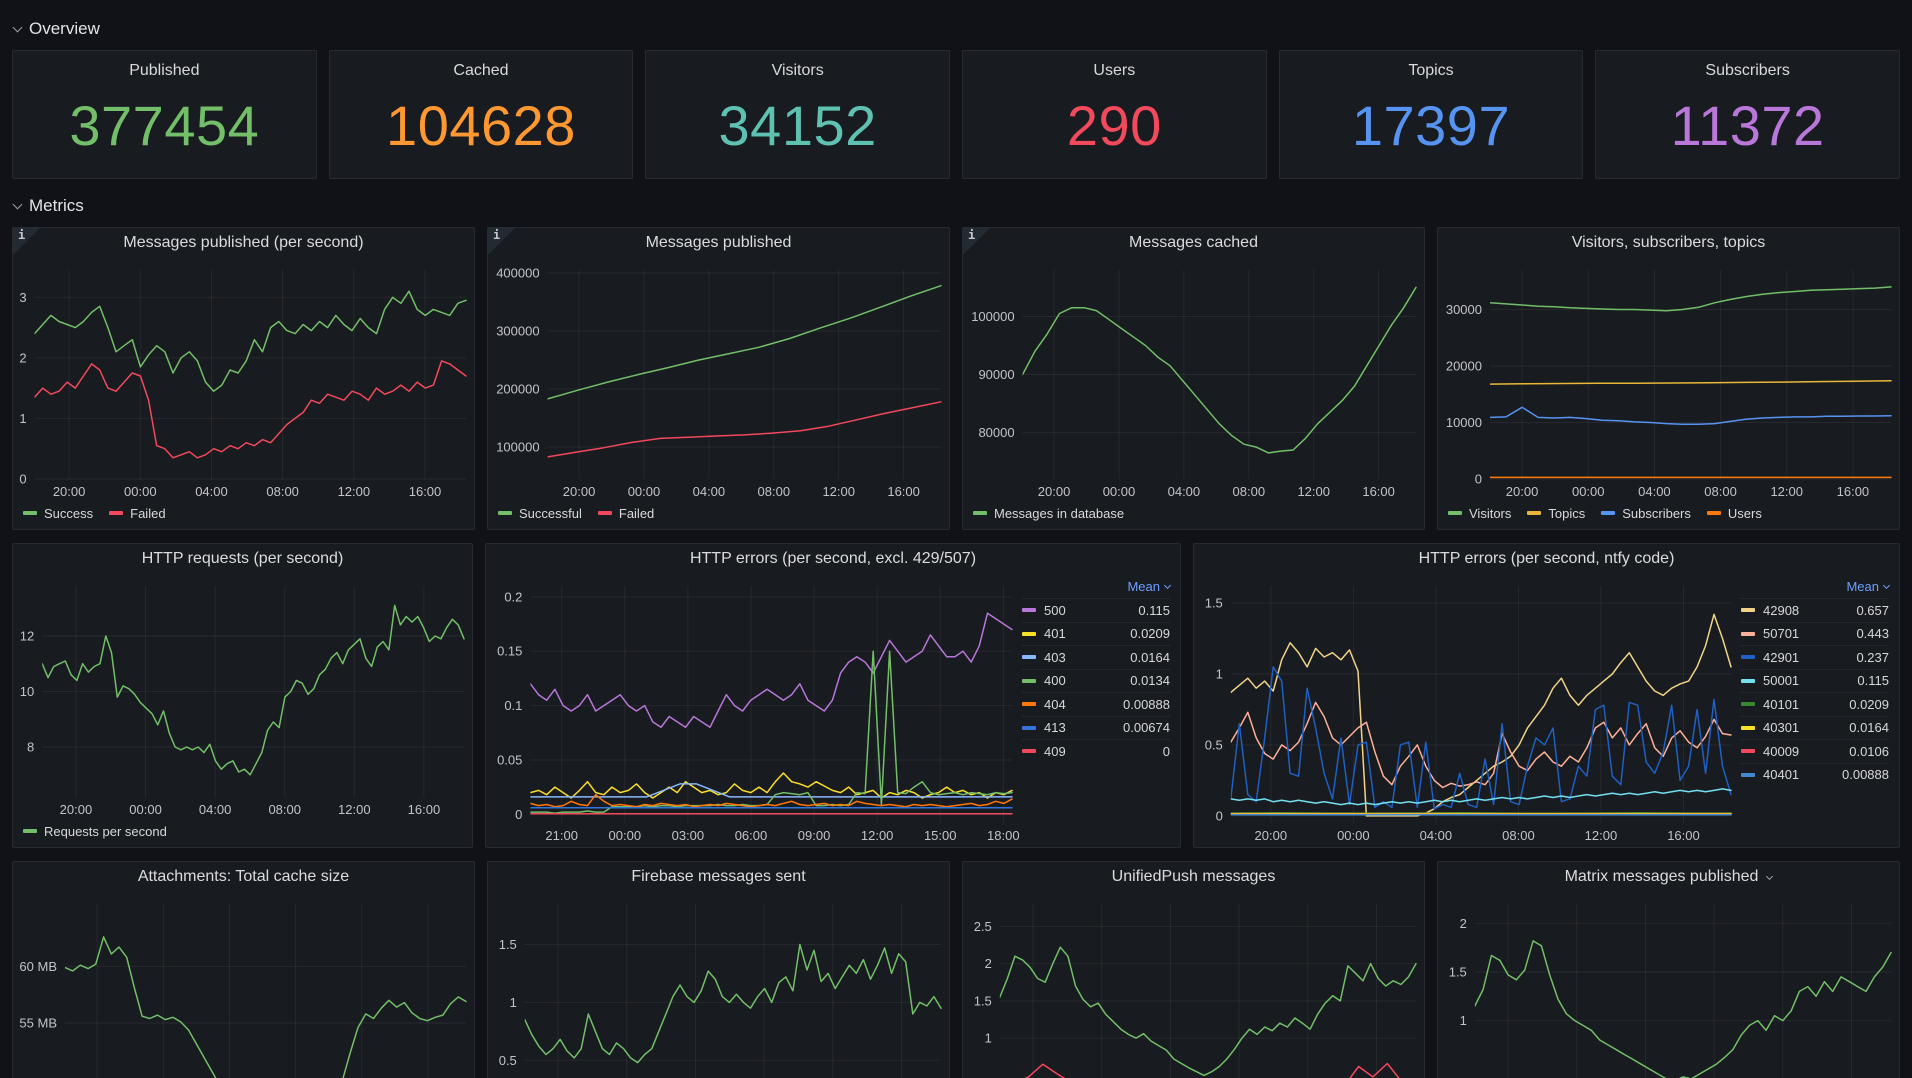 This screenshot has width=1912, height=1078. Describe the element at coordinates (1656, 513) in the screenshot. I see `legend-series-label: Subscribers` at that location.